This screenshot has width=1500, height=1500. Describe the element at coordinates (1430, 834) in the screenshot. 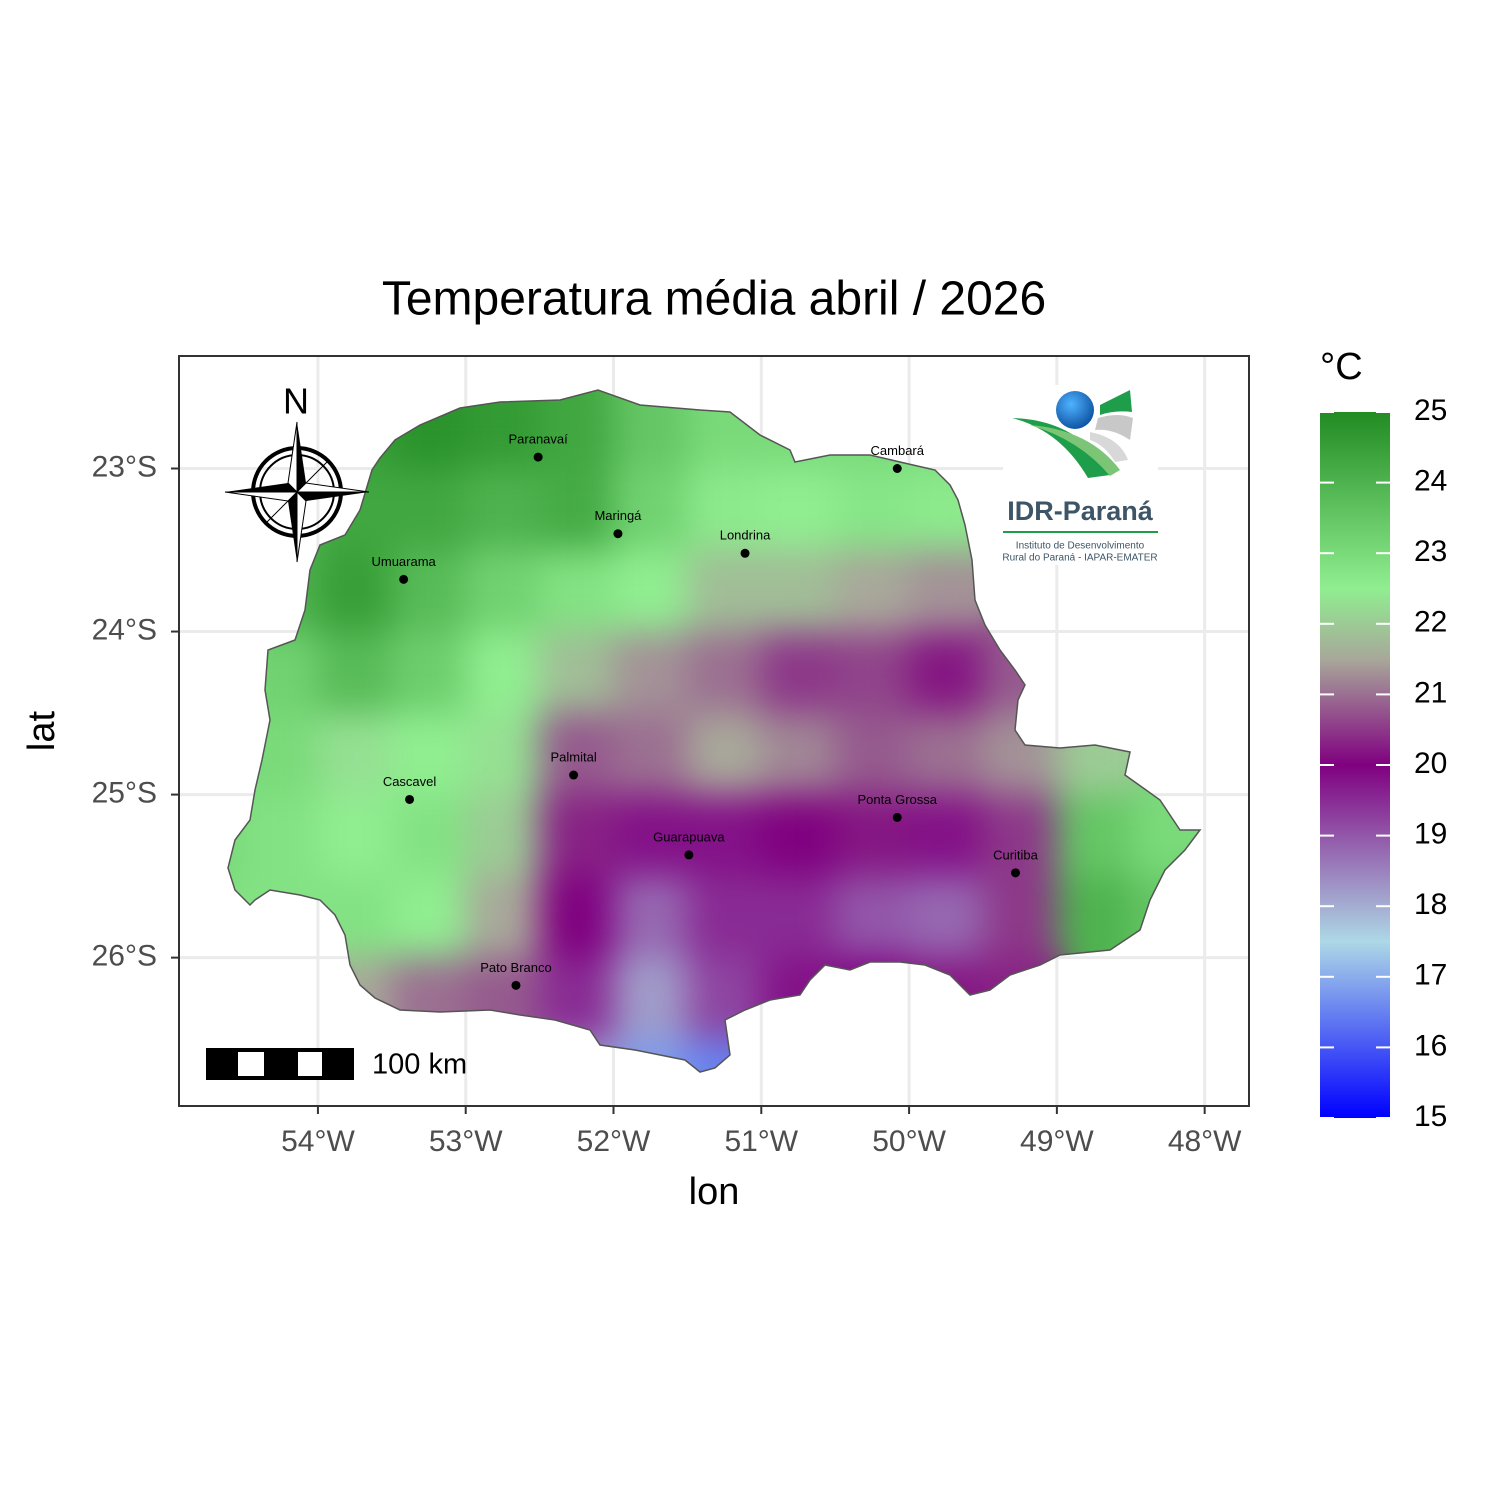

I see `colorbar-label: 19` at that location.